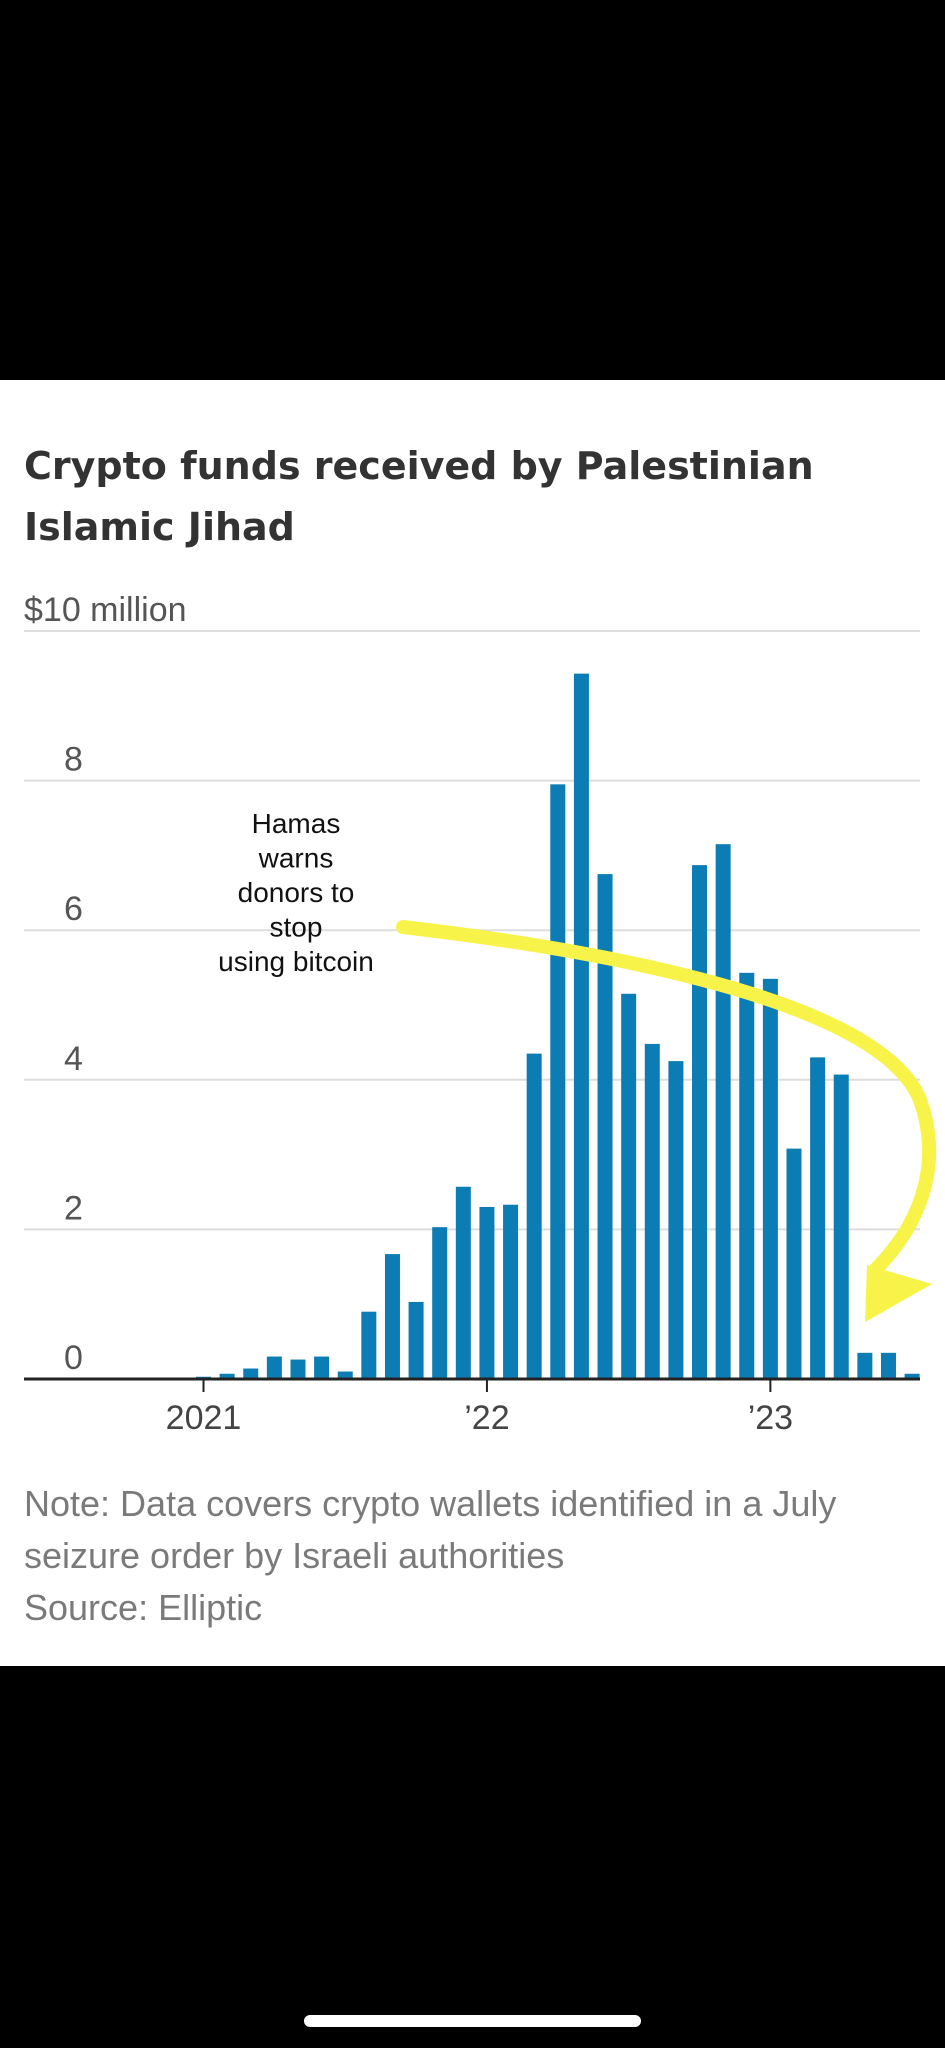  What do you see at coordinates (73, 1059) in the screenshot?
I see `y-tick-label: 4` at bounding box center [73, 1059].